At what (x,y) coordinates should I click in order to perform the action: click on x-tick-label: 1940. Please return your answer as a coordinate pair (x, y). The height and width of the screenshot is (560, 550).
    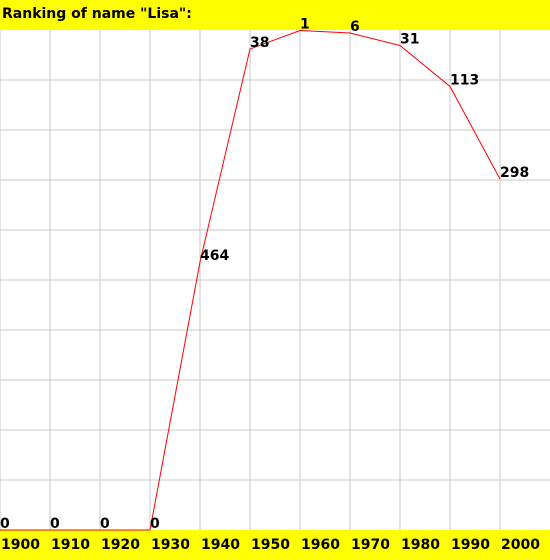
    Looking at the image, I should click on (220, 545).